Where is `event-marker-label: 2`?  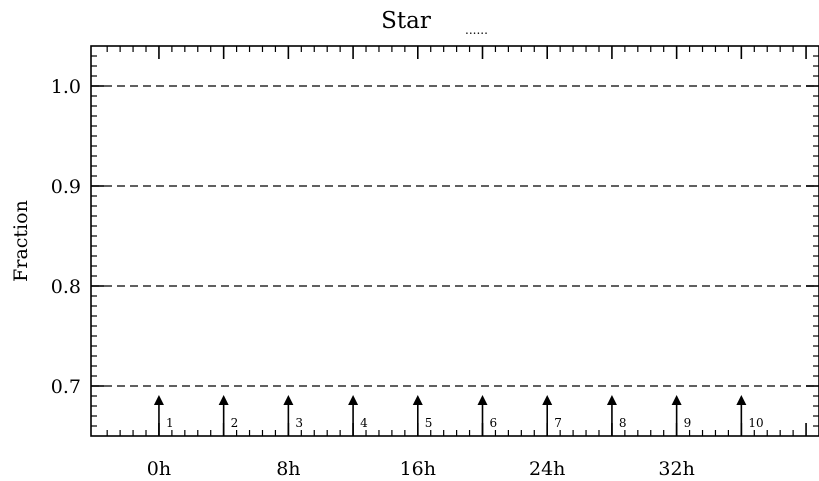
event-marker-label: 2 is located at coordinates (235, 423).